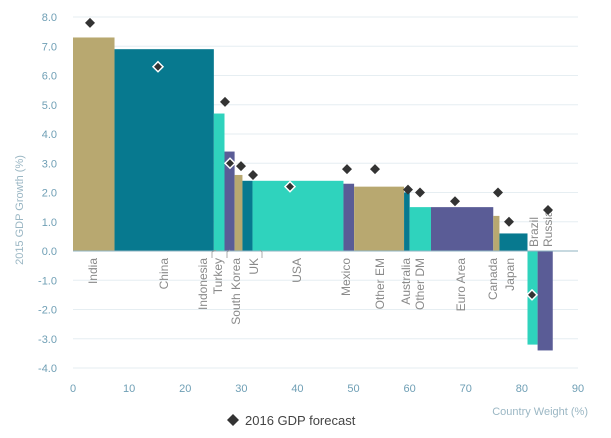 The width and height of the screenshot is (611, 438). What do you see at coordinates (347, 169) in the screenshot?
I see `forecast-marker-mexico` at bounding box center [347, 169].